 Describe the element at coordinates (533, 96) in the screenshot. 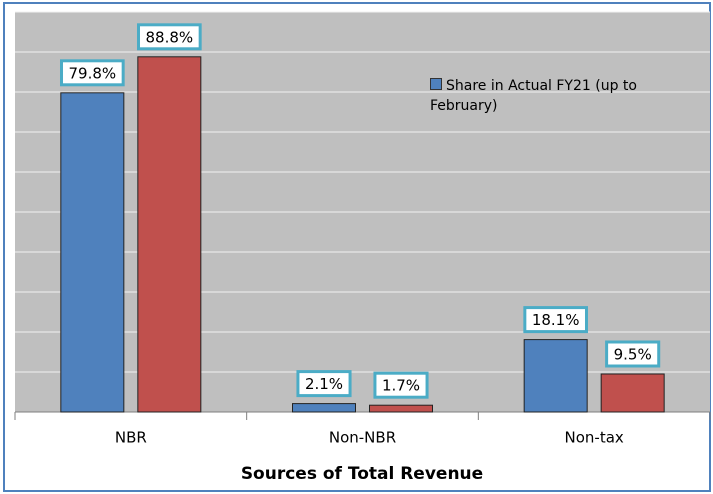

I see `legend-label: Share in Actual FY21 (up to February)` at that location.